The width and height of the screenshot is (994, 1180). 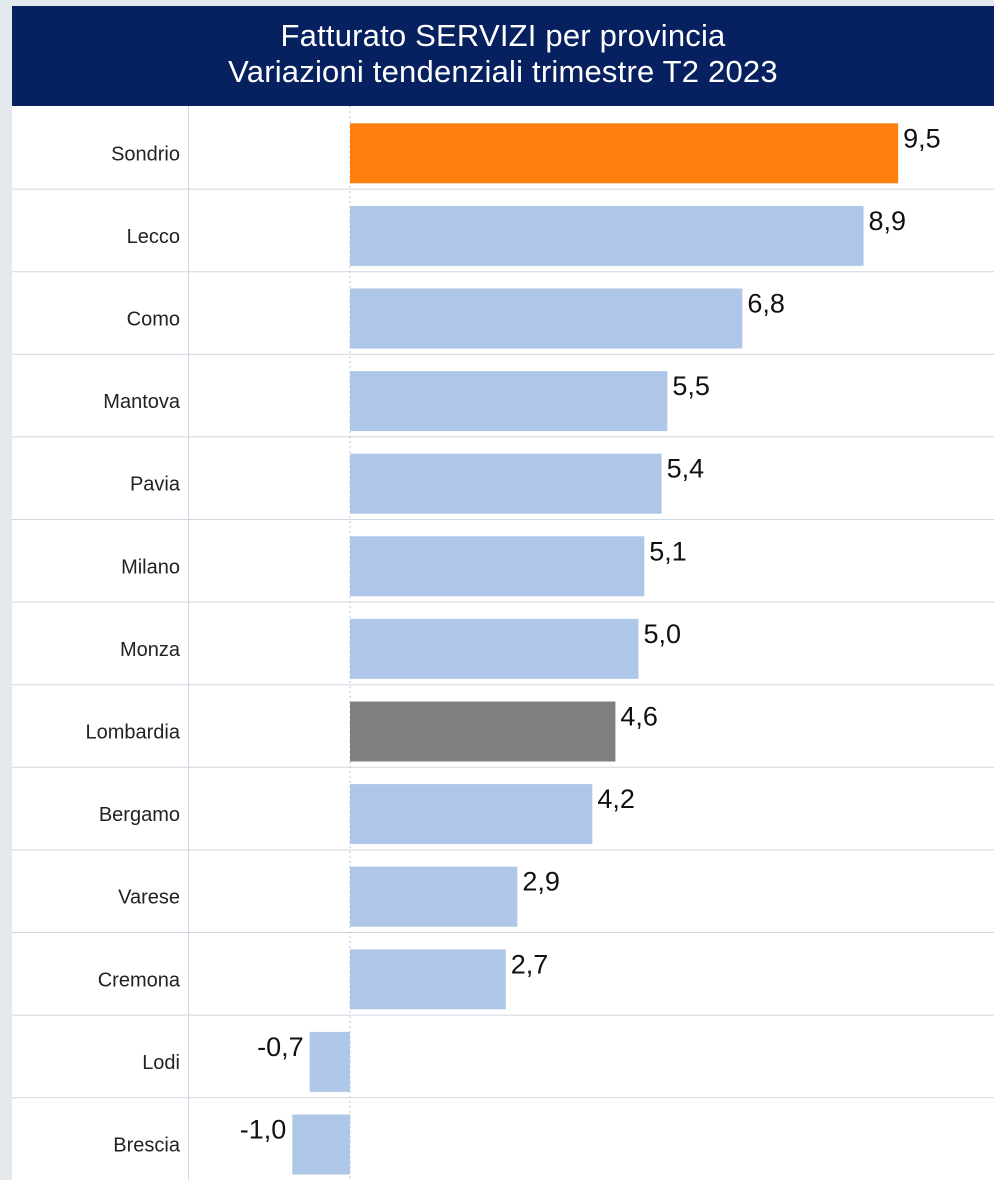 What do you see at coordinates (546, 318) in the screenshot?
I see `bar-como` at bounding box center [546, 318].